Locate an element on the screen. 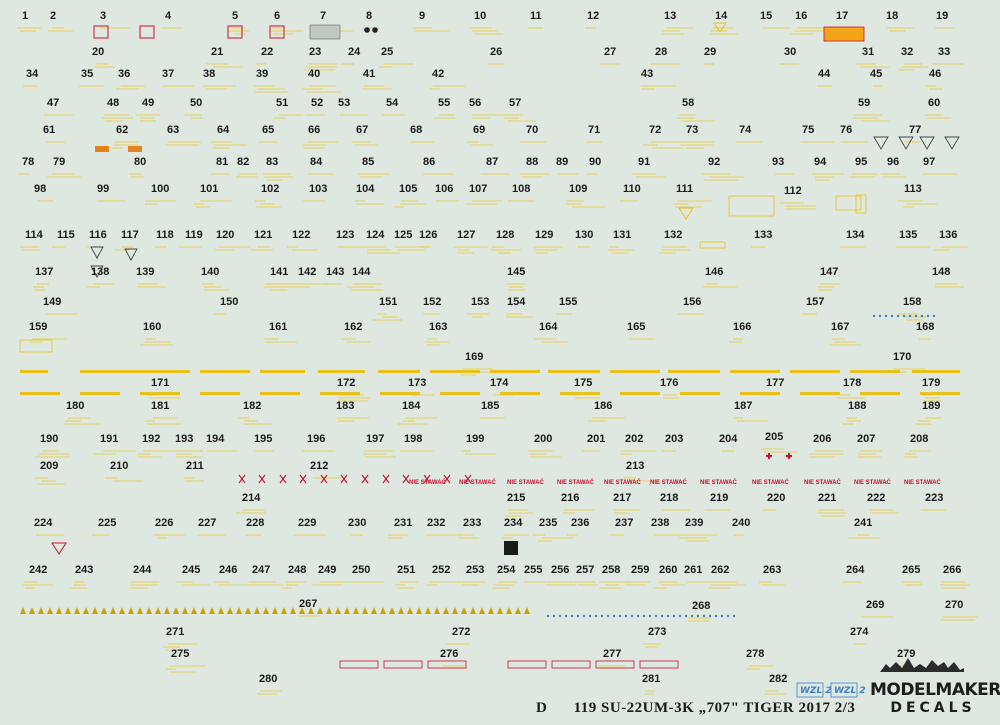 This screenshot has width=1000, height=725. decal-number-238: 238 is located at coordinates (660, 523).